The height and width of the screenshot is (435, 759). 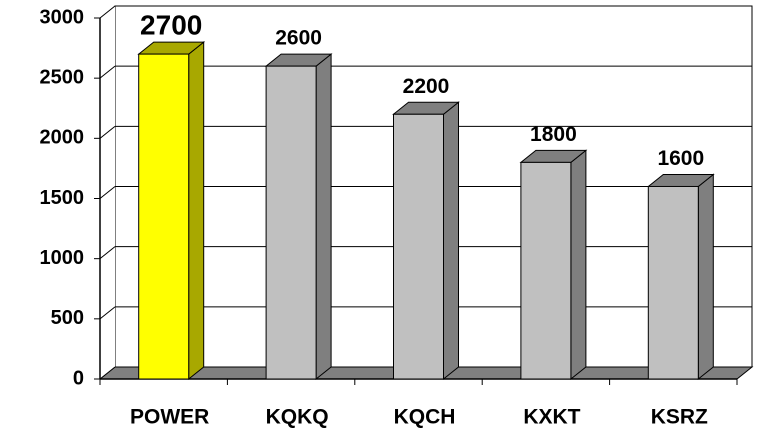 I want to click on data-label: 2700, so click(x=171, y=24).